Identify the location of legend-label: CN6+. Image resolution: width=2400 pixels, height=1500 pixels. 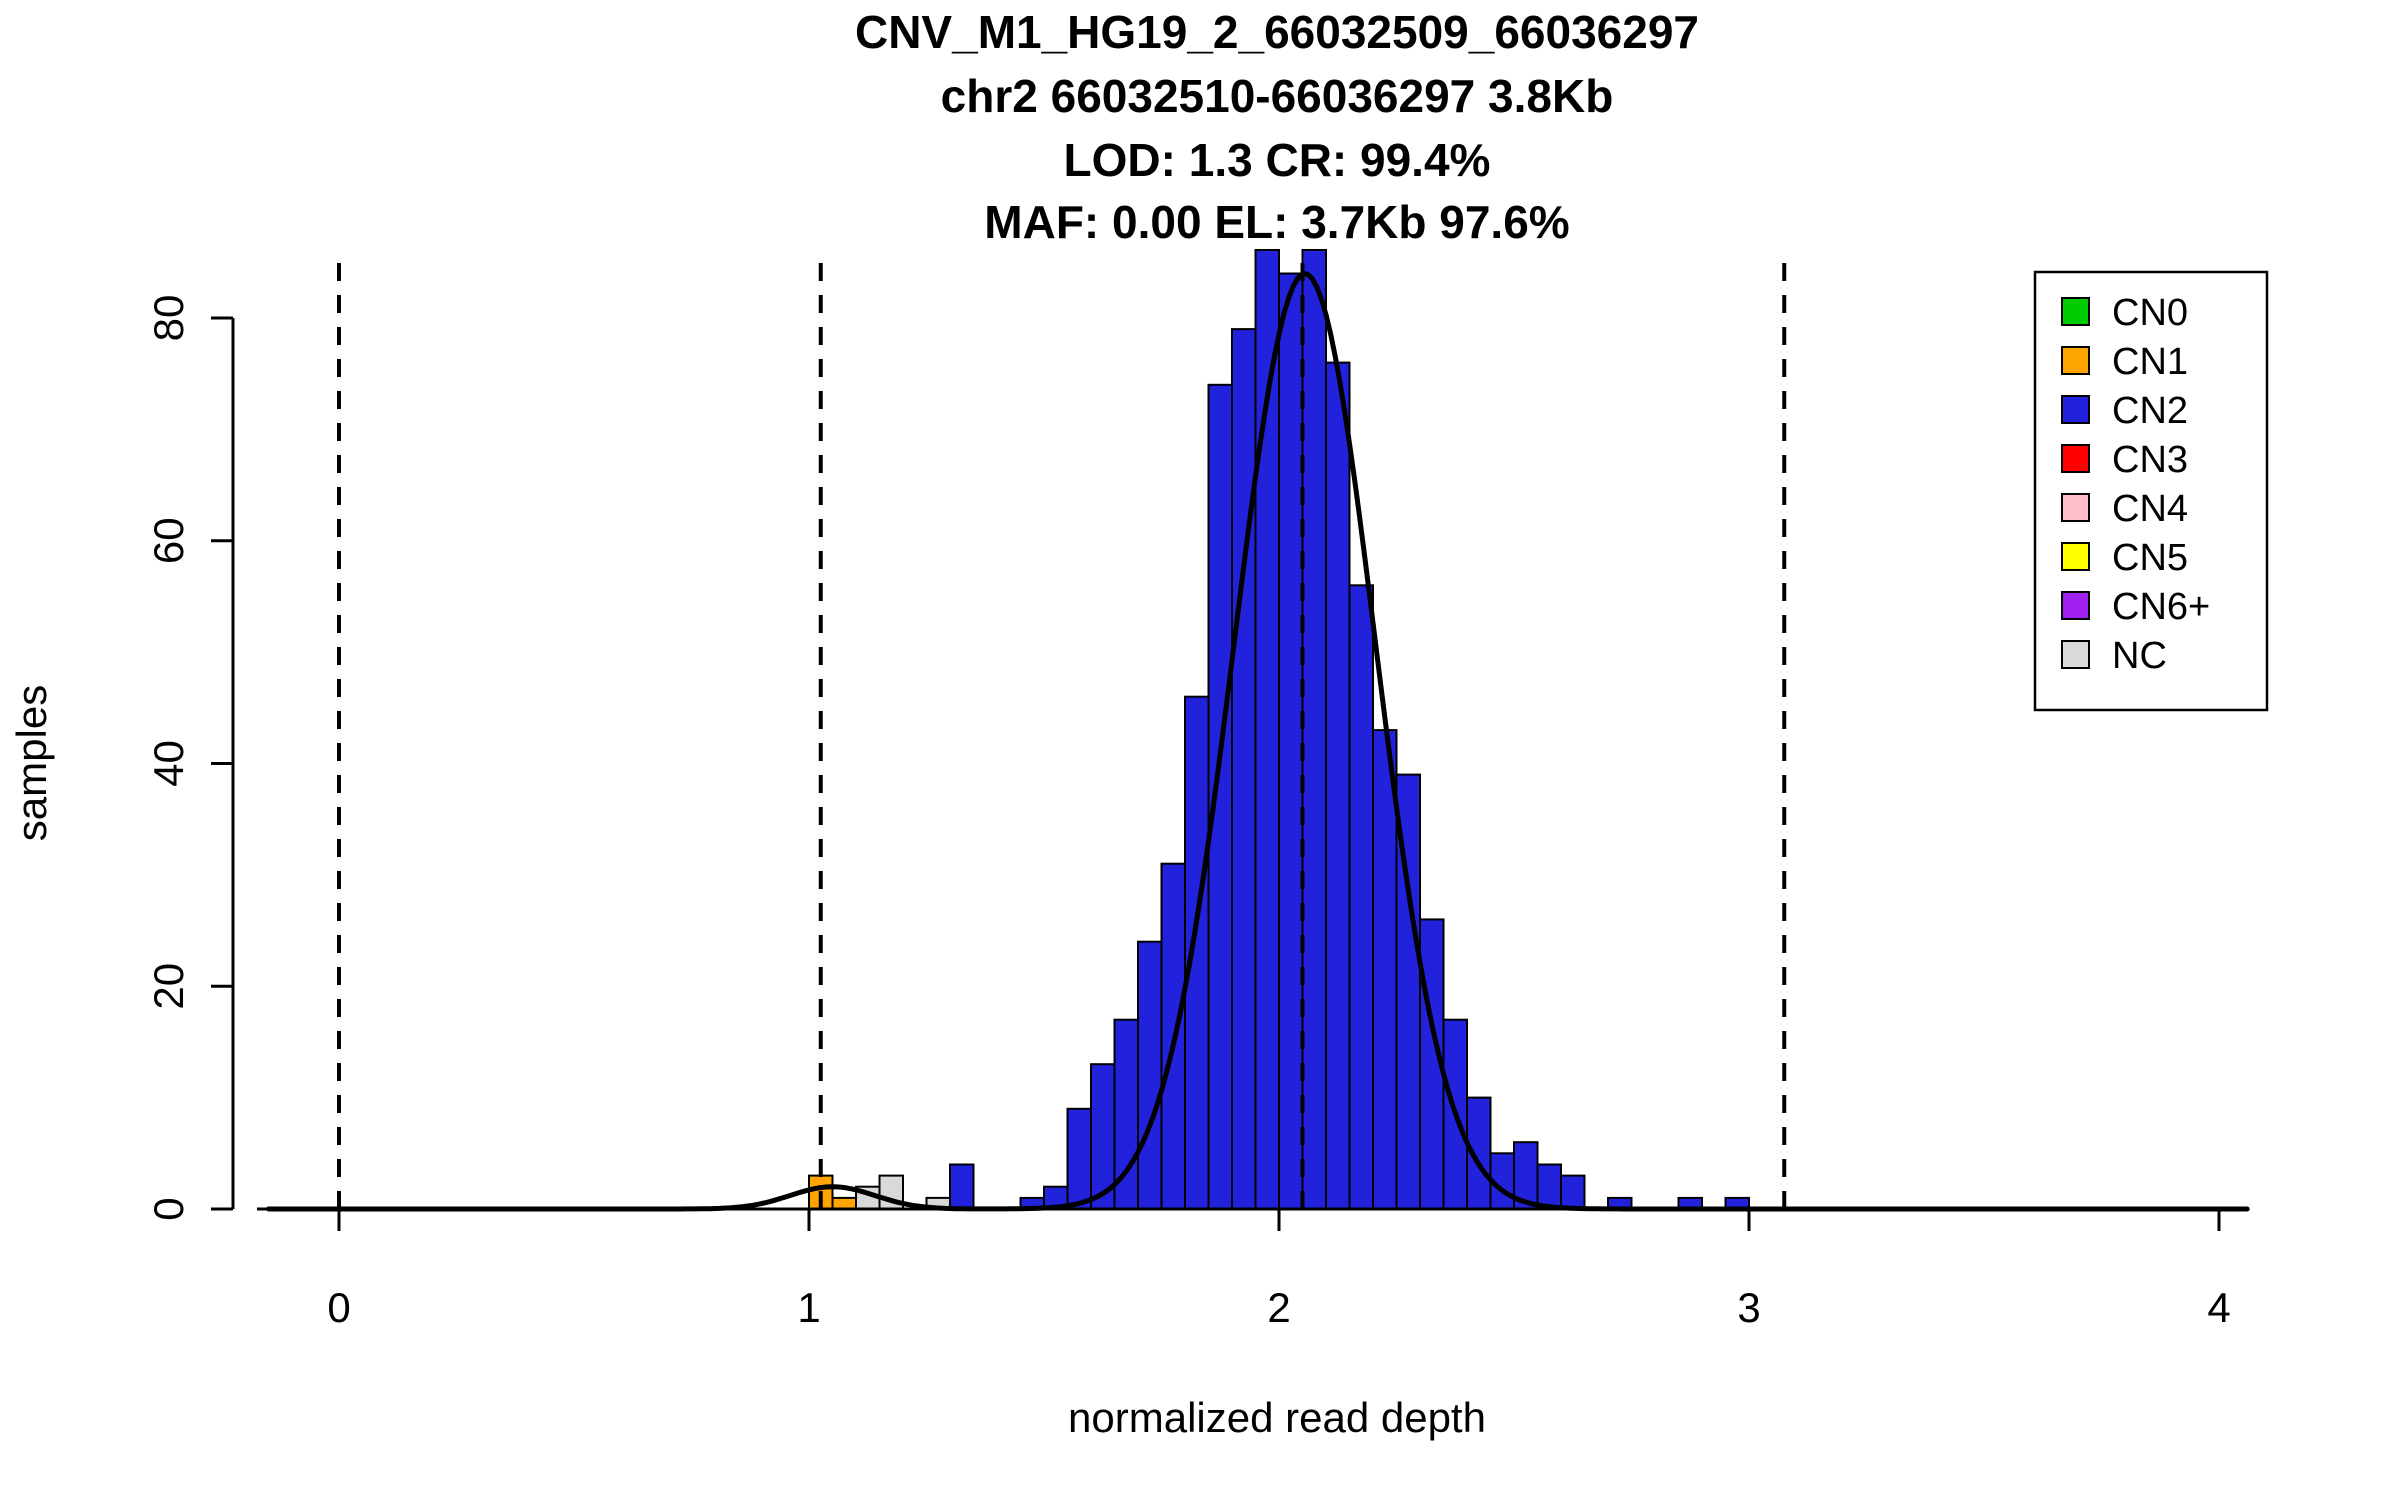
(2161, 607).